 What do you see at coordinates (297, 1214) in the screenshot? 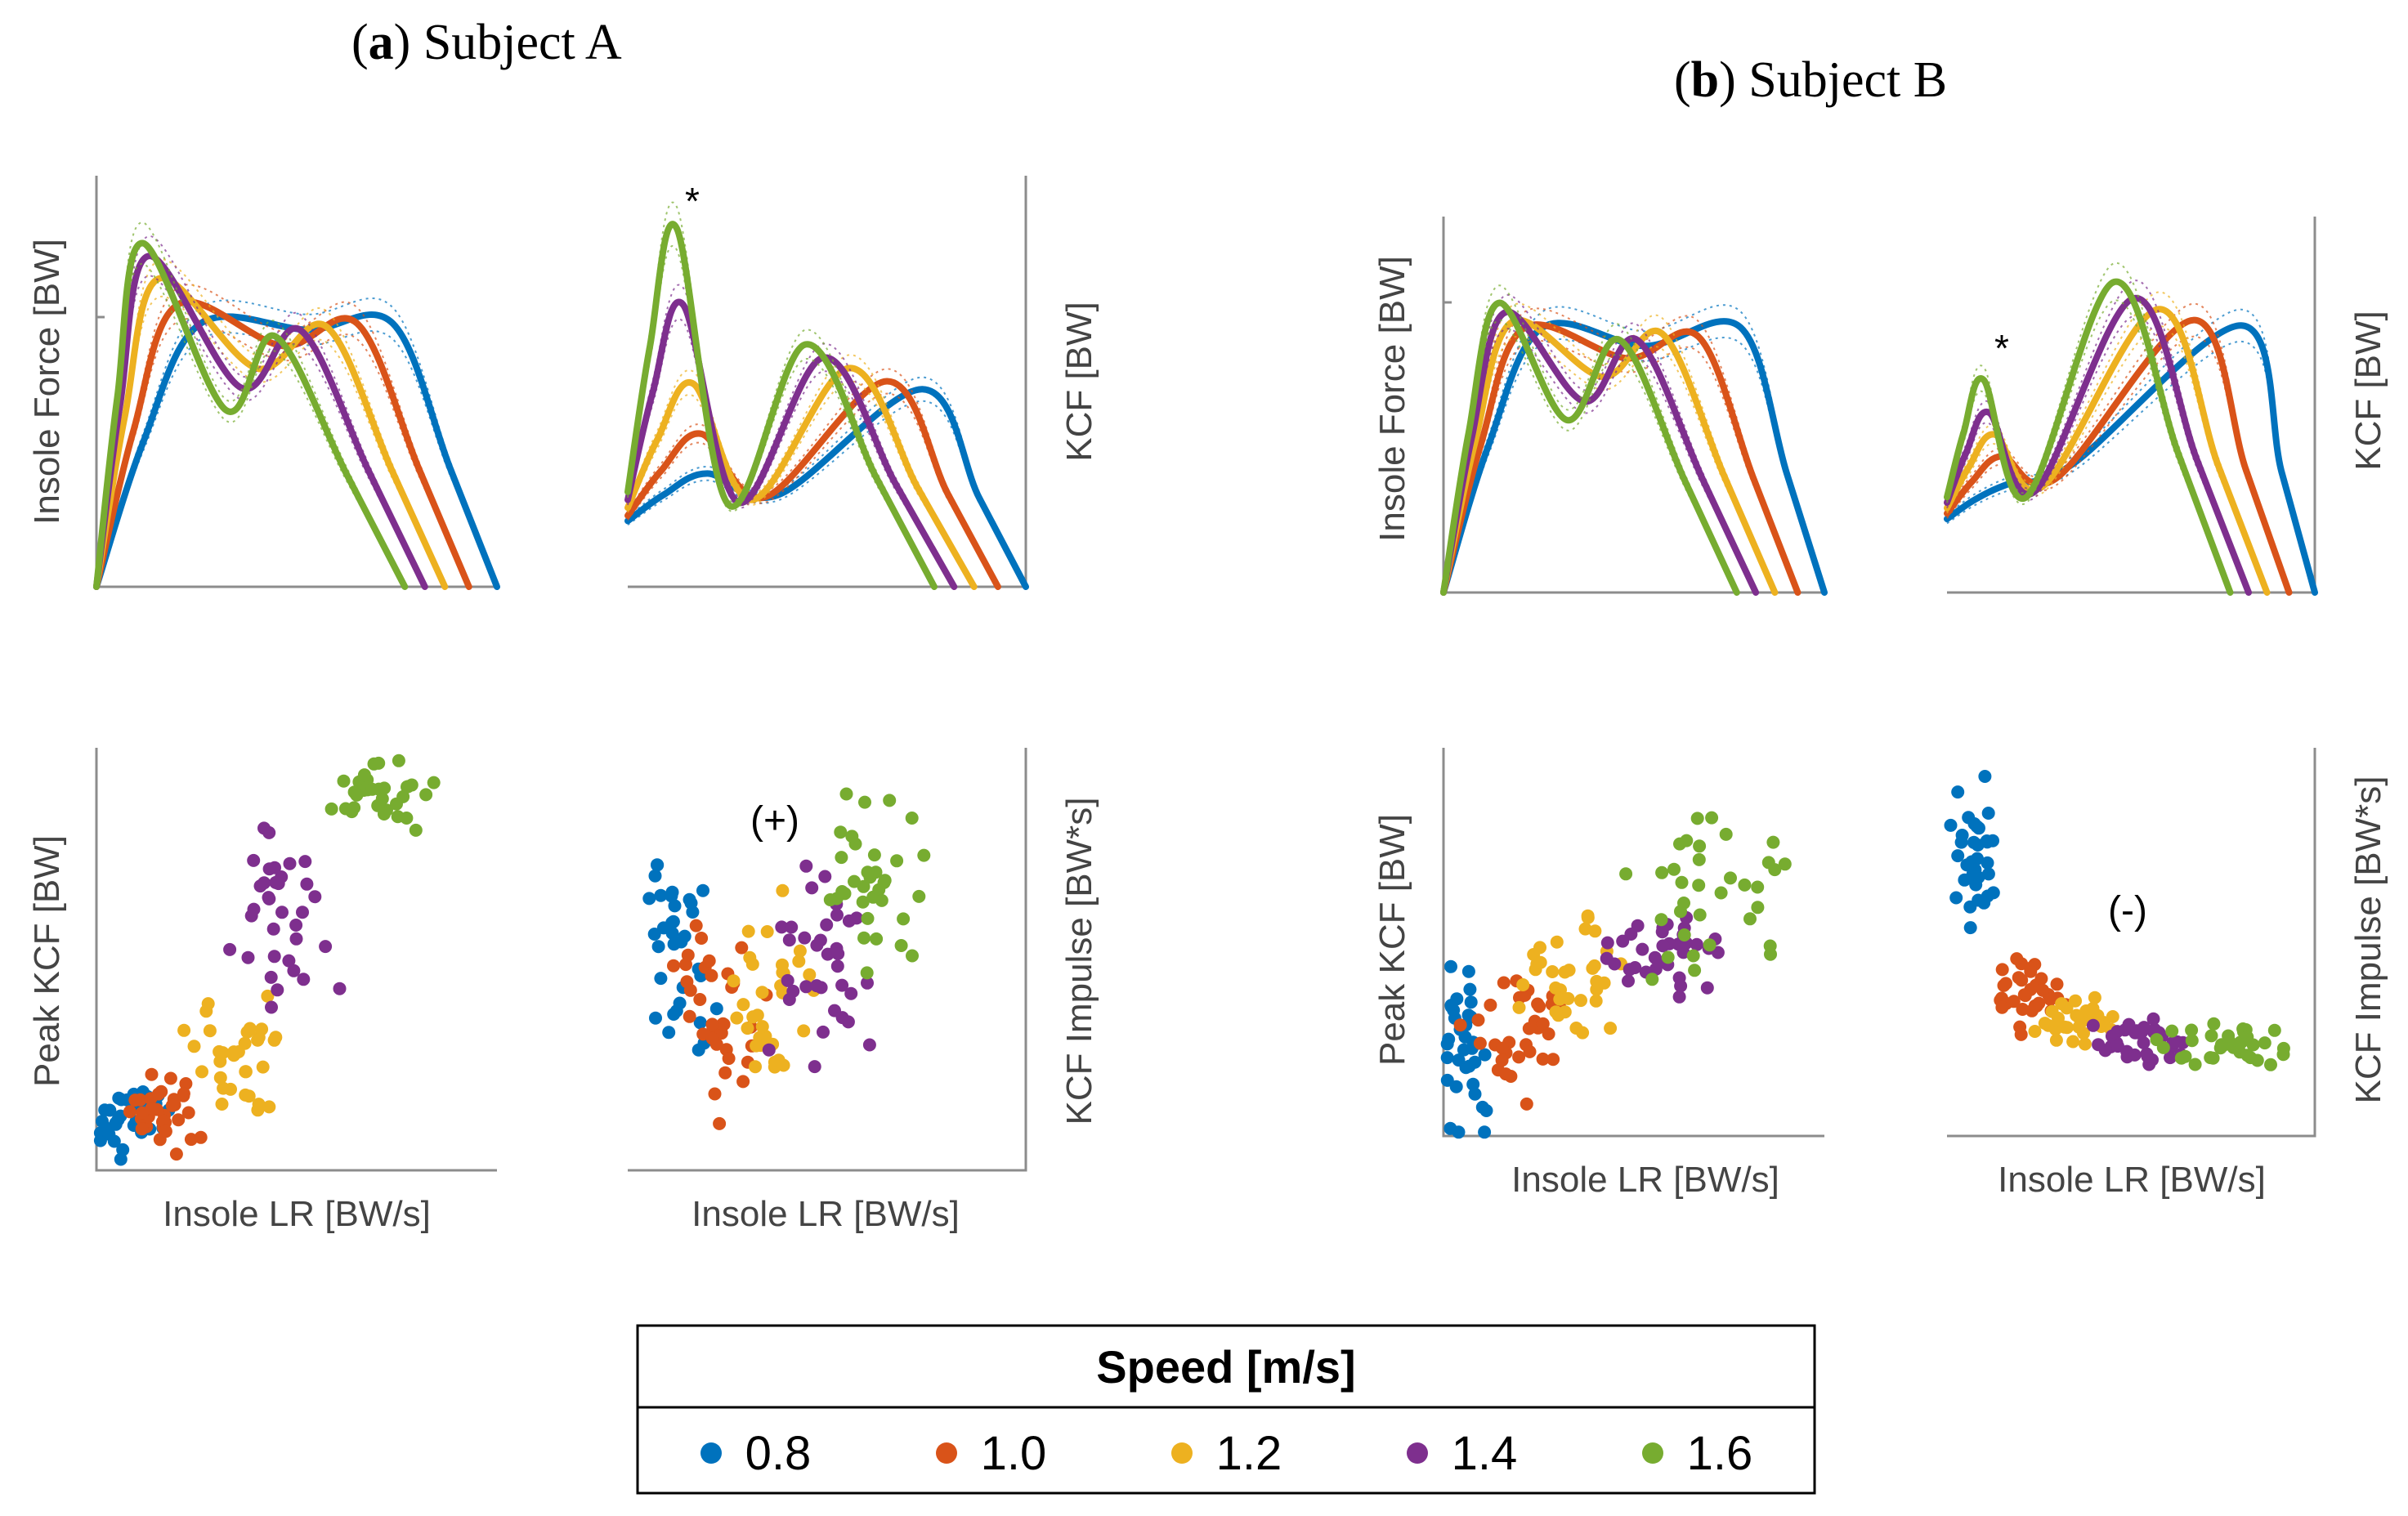
I see `x-axis-label: Insole LR [BW/s]` at bounding box center [297, 1214].